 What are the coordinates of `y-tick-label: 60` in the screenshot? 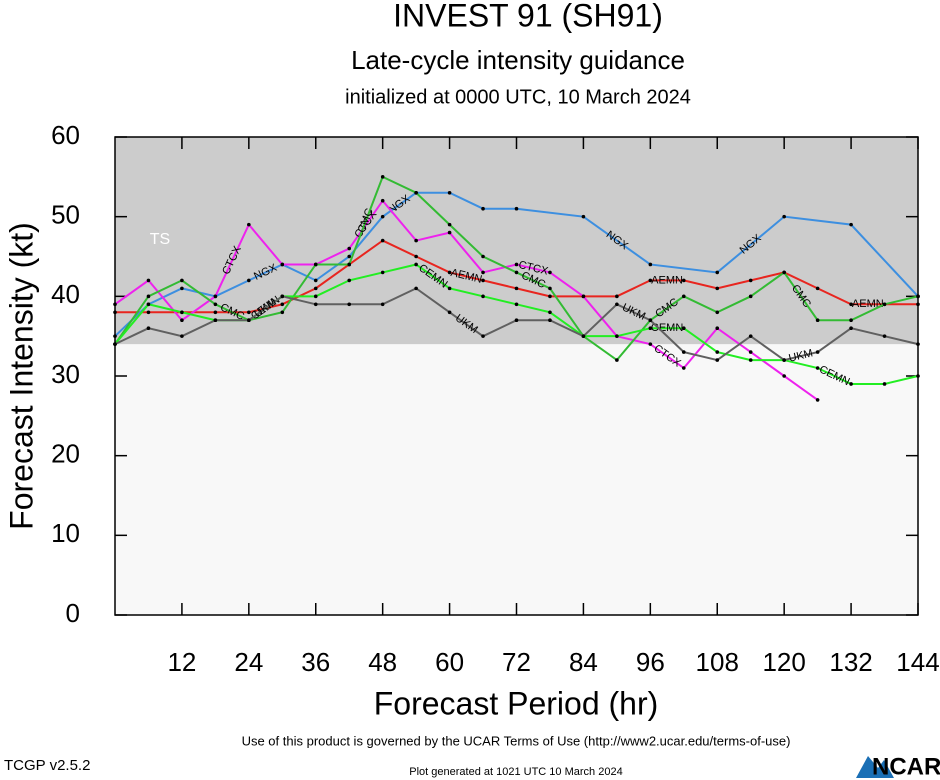 It's located at (65, 135).